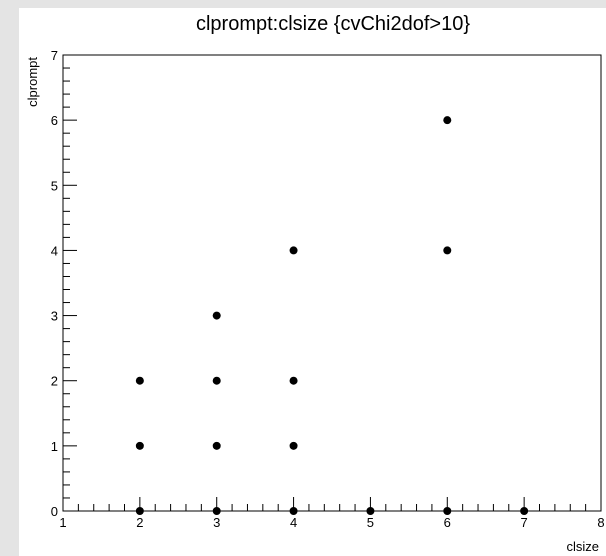 Image resolution: width=606 pixels, height=556 pixels. I want to click on chart-title: clprompt:clsize {cvChi2dof>10}, so click(333, 24).